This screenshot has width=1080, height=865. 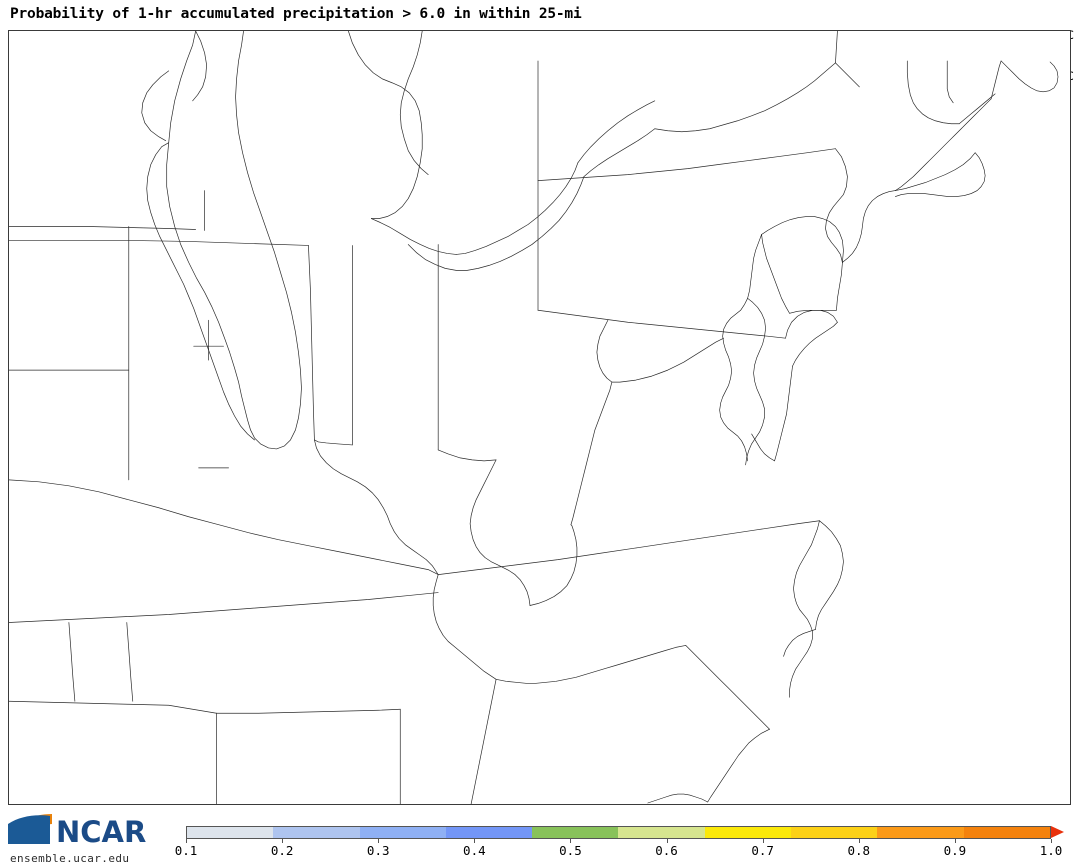 What do you see at coordinates (570, 850) in the screenshot?
I see `colorbar-tick-label: 0.5` at bounding box center [570, 850].